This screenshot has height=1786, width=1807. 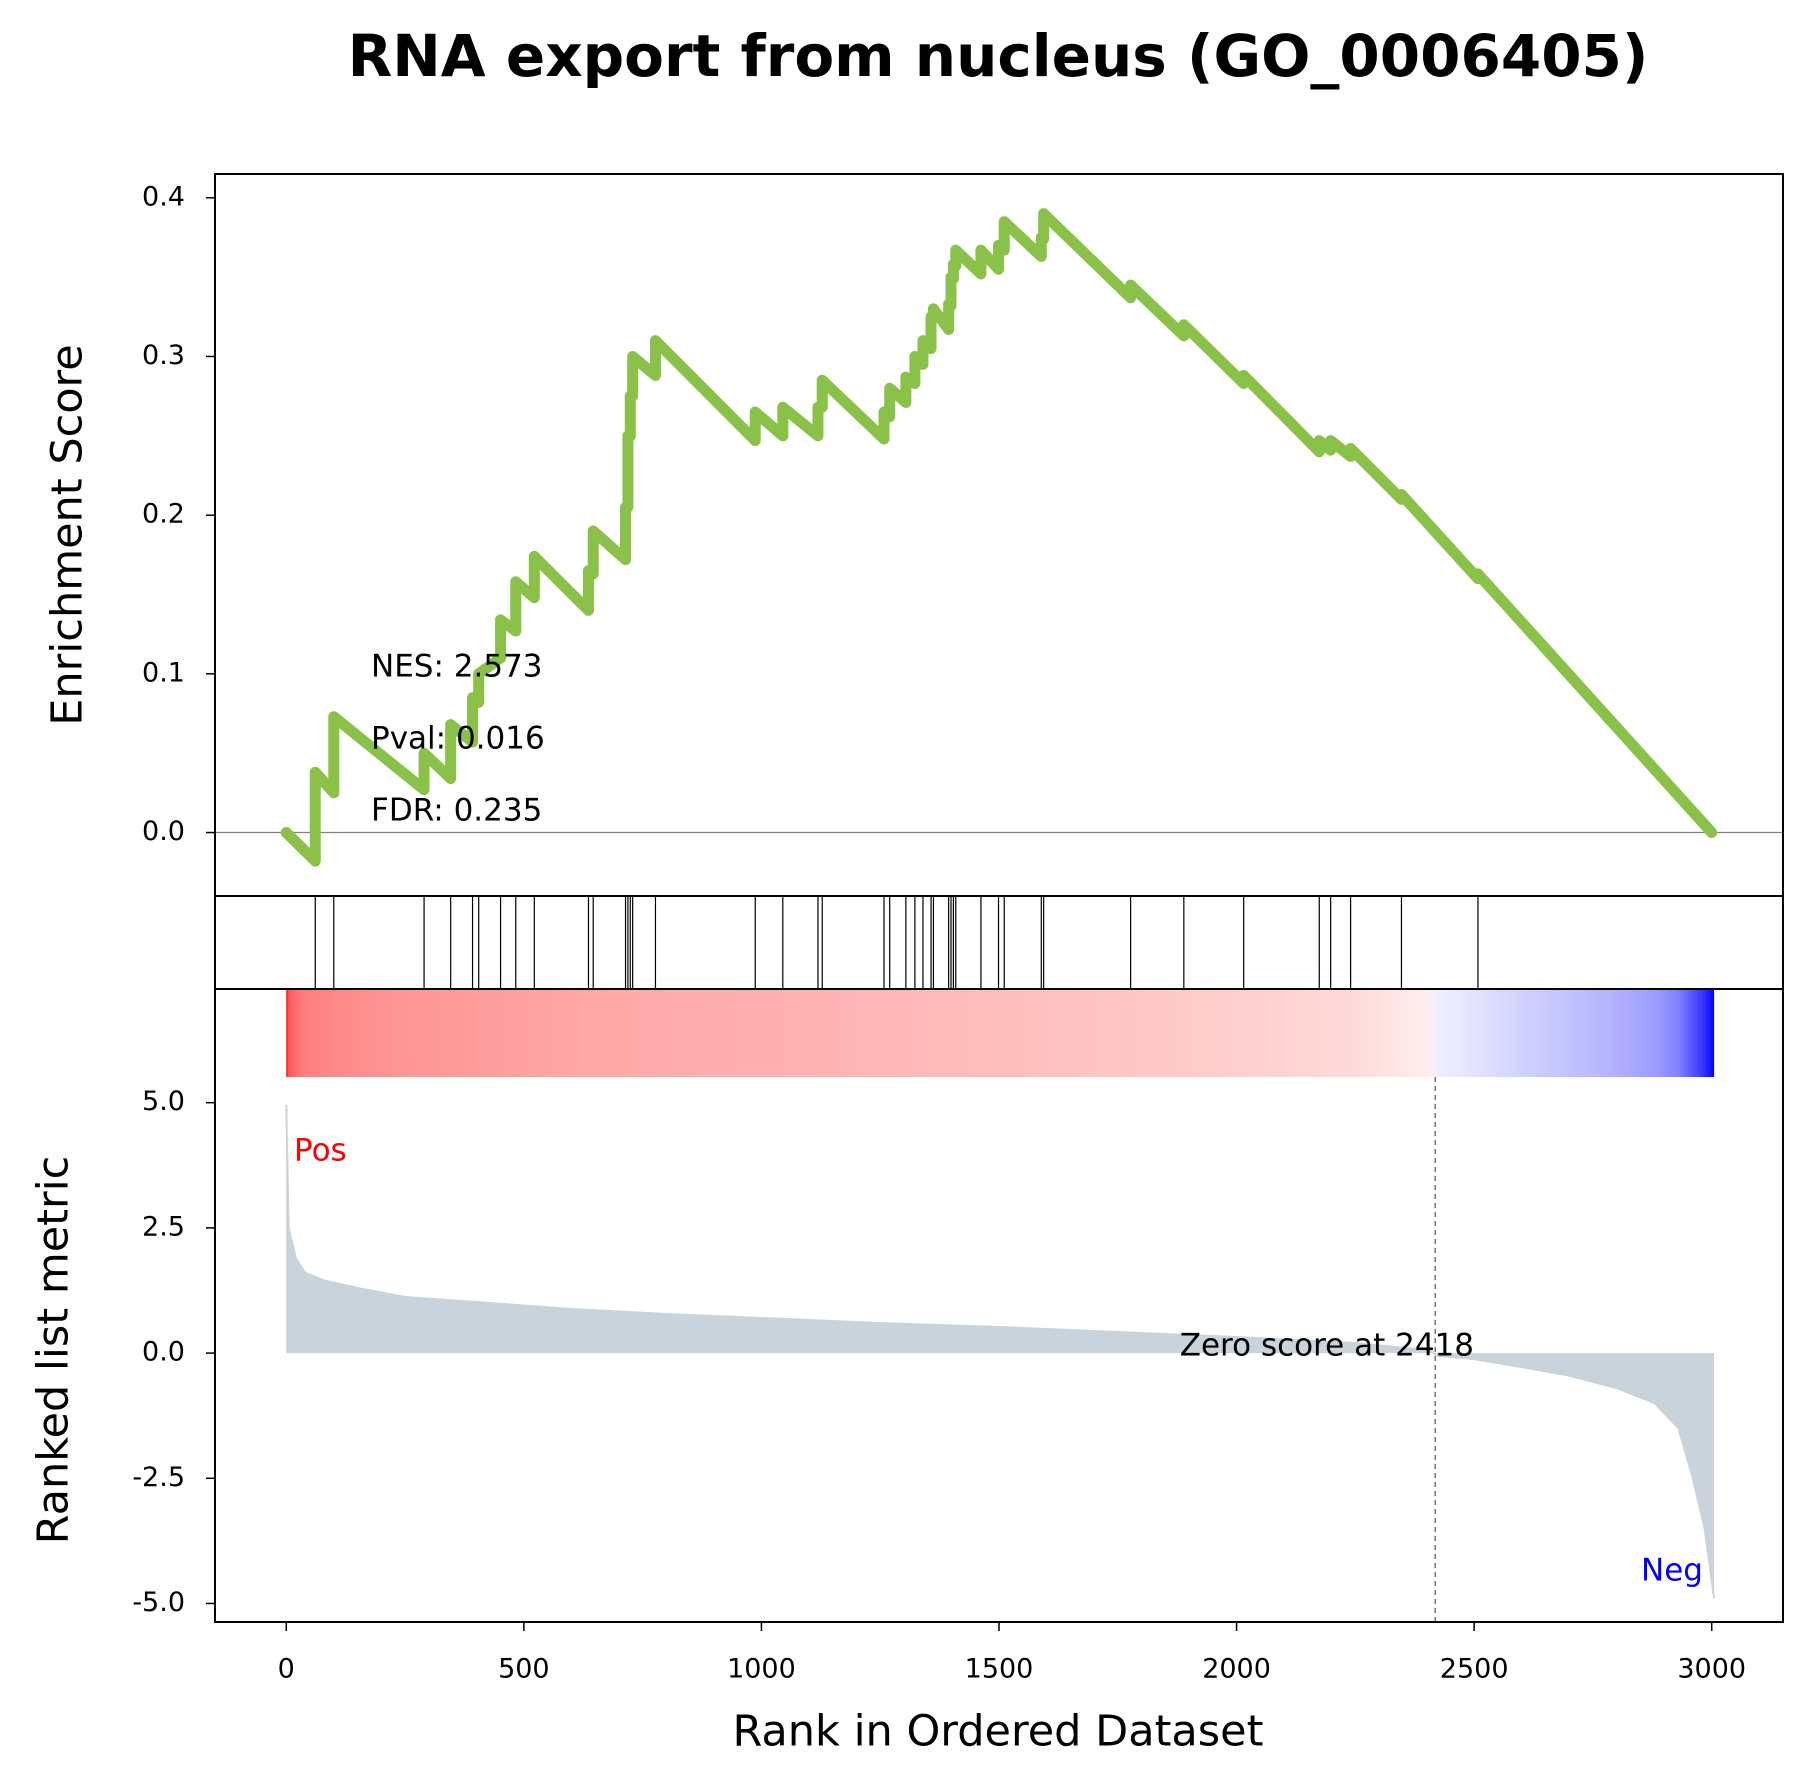 What do you see at coordinates (1000, 1033) in the screenshot?
I see `colorbar` at bounding box center [1000, 1033].